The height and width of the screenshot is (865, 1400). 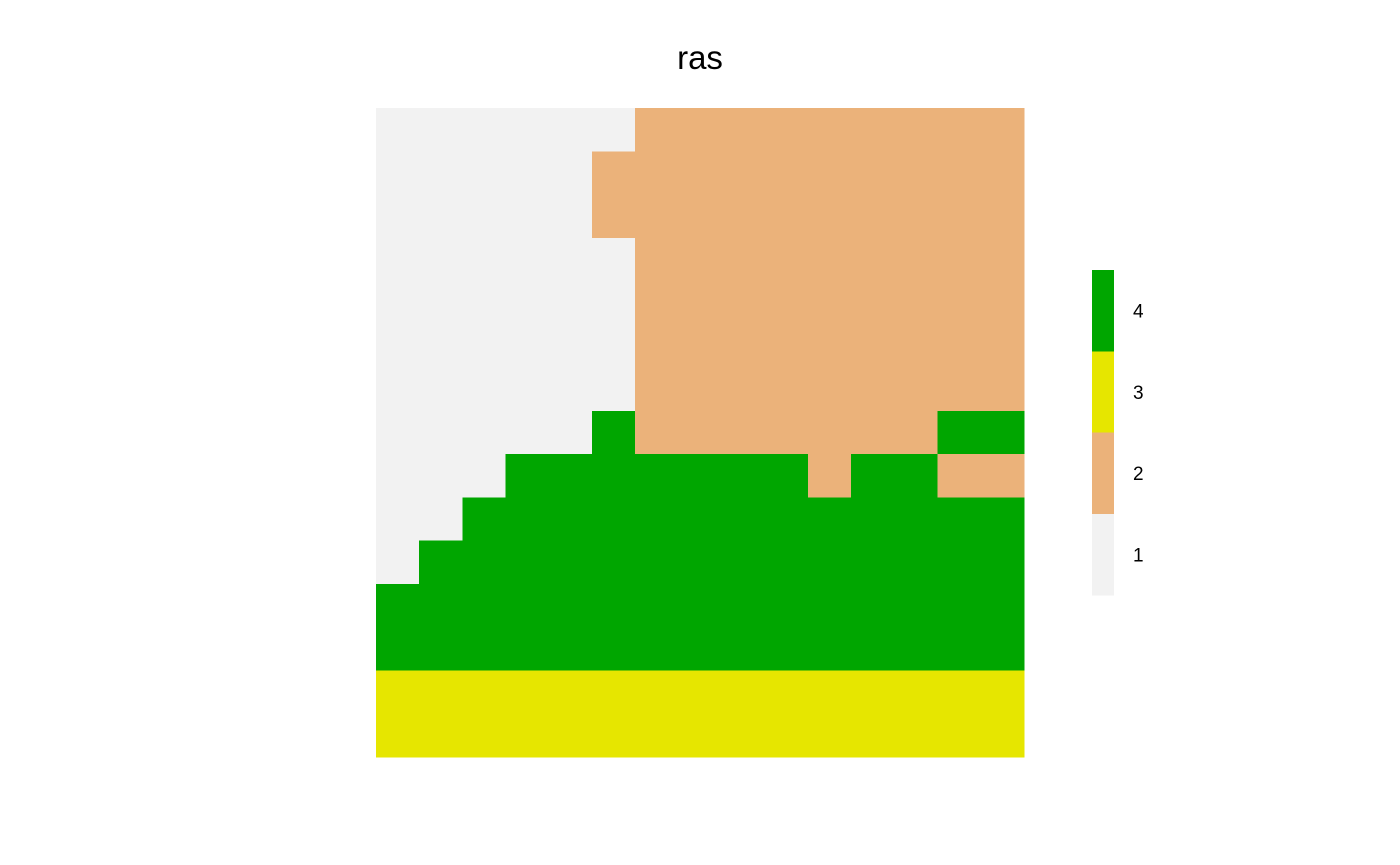 What do you see at coordinates (1118, 433) in the screenshot?
I see `legend: 4 3 2 1` at bounding box center [1118, 433].